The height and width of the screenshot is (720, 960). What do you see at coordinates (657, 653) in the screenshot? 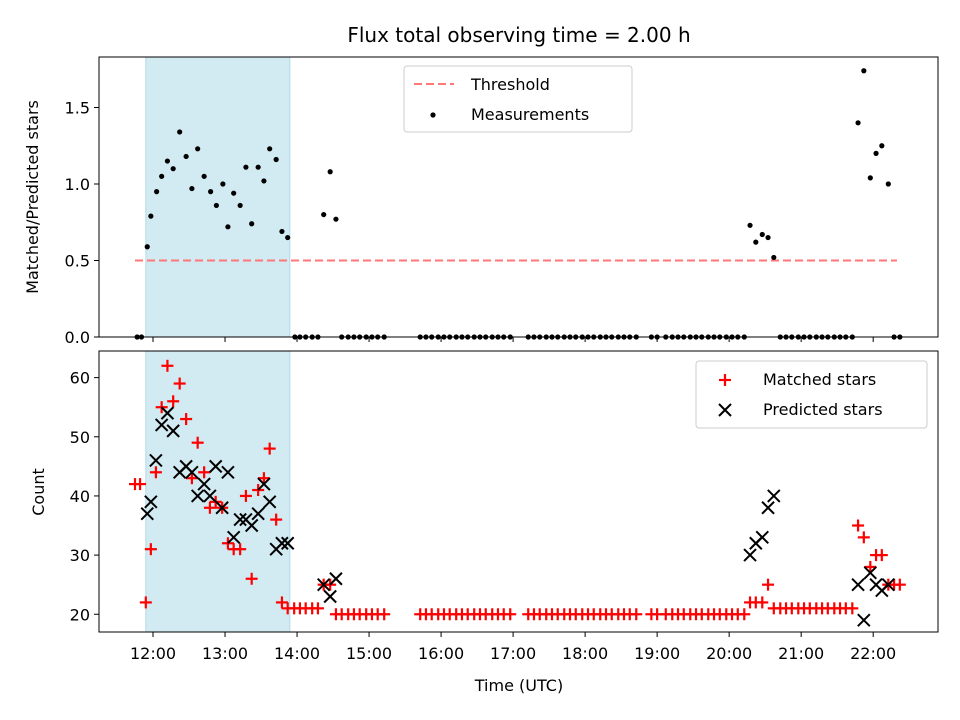
I see `x-tick-label: 19:00` at bounding box center [657, 653].